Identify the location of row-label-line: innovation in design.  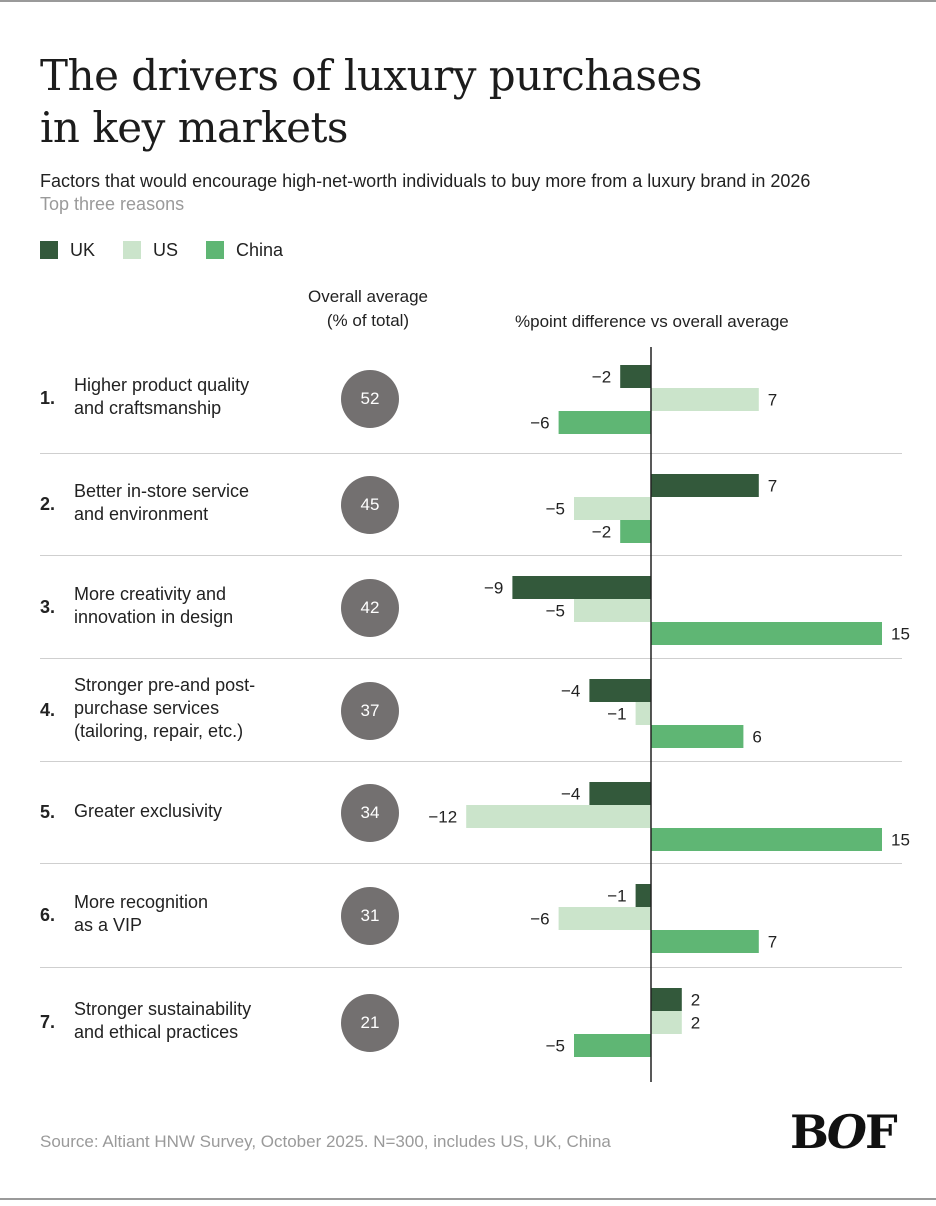
(154, 616).